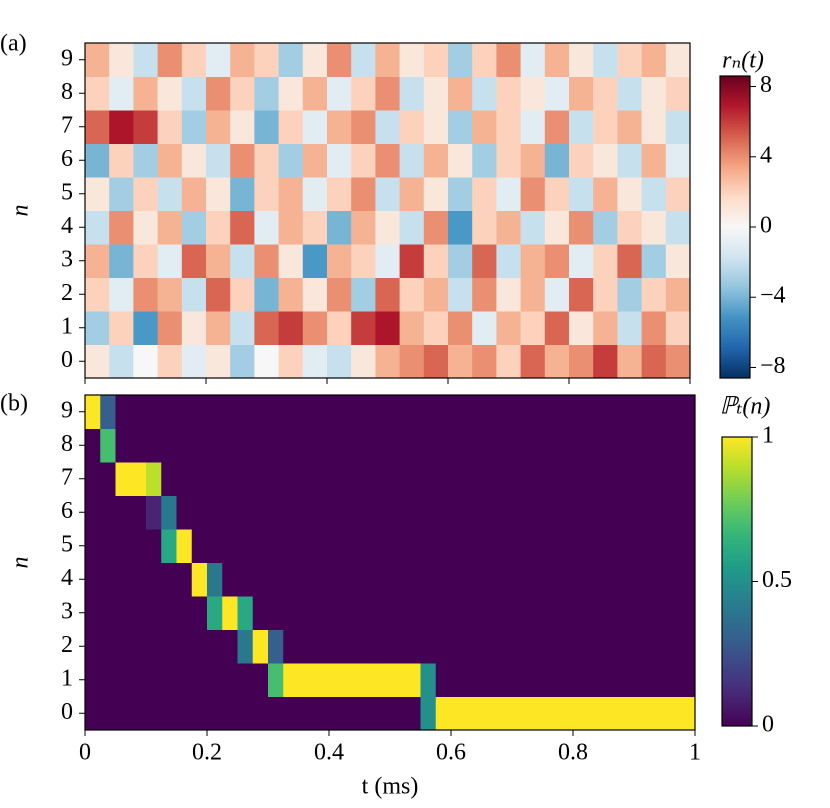 The height and width of the screenshot is (808, 830). Describe the element at coordinates (329, 753) in the screenshot. I see `x-tick-label: 0.4` at that location.